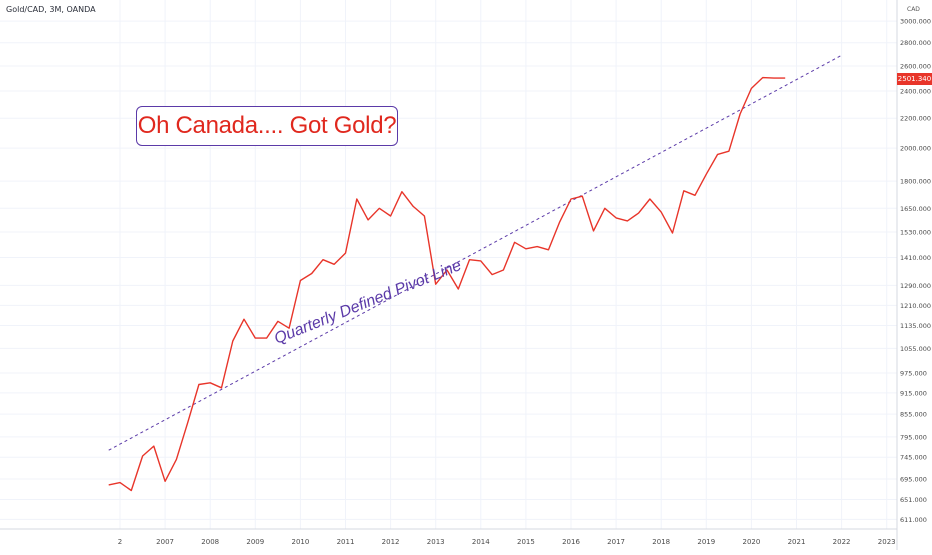 This screenshot has width=932, height=555. I want to click on x-tick-label: 2010, so click(300, 542).